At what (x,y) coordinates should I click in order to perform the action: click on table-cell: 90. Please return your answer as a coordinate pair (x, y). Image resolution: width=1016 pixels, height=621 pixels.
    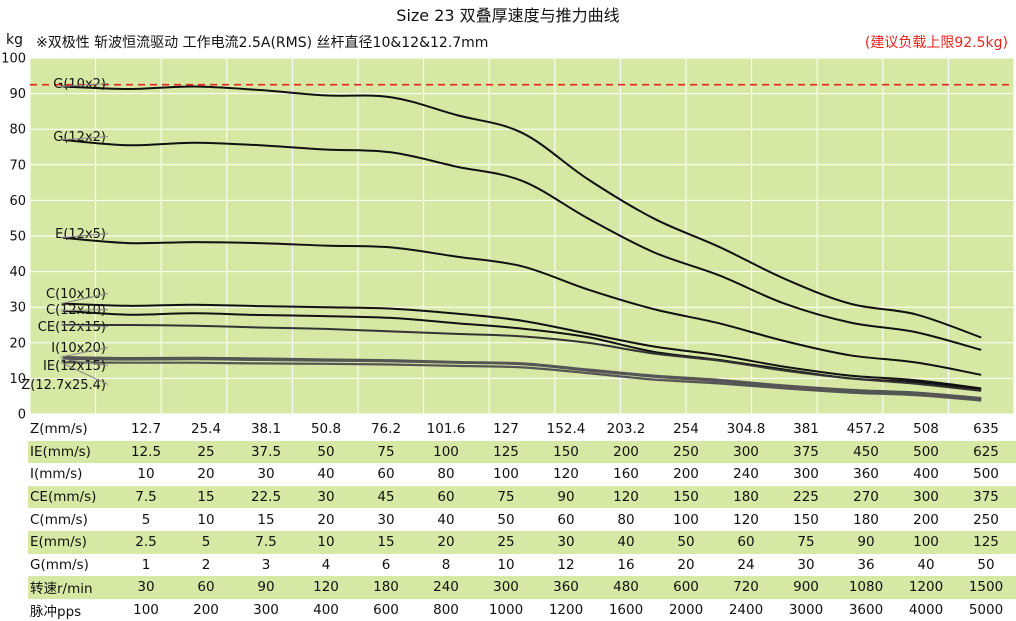
    Looking at the image, I should click on (266, 587).